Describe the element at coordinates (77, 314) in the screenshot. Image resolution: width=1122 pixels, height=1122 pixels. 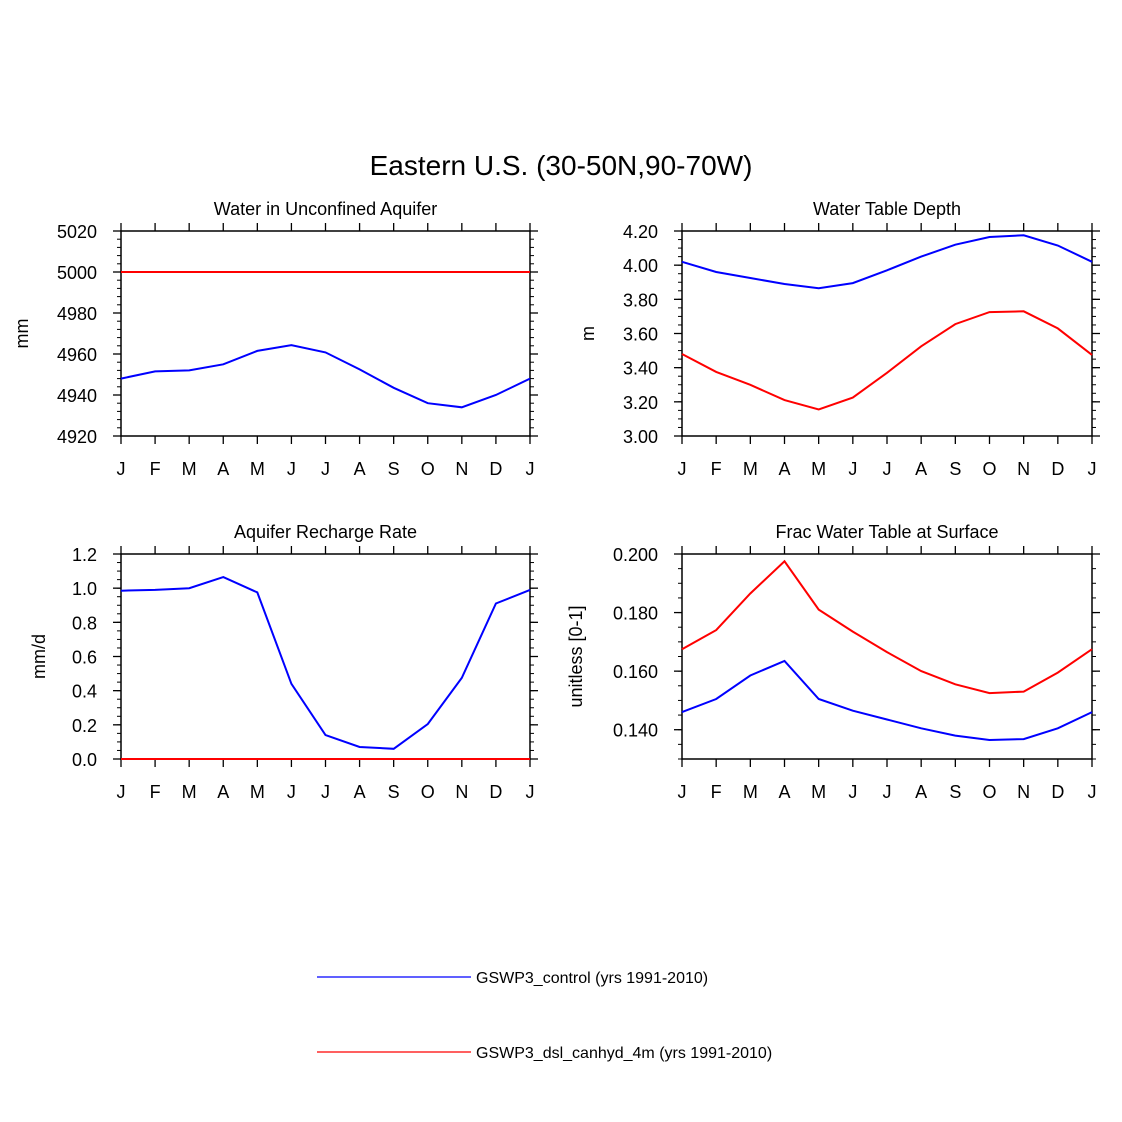
I see `chart-0-ytick-label: 4980` at that location.